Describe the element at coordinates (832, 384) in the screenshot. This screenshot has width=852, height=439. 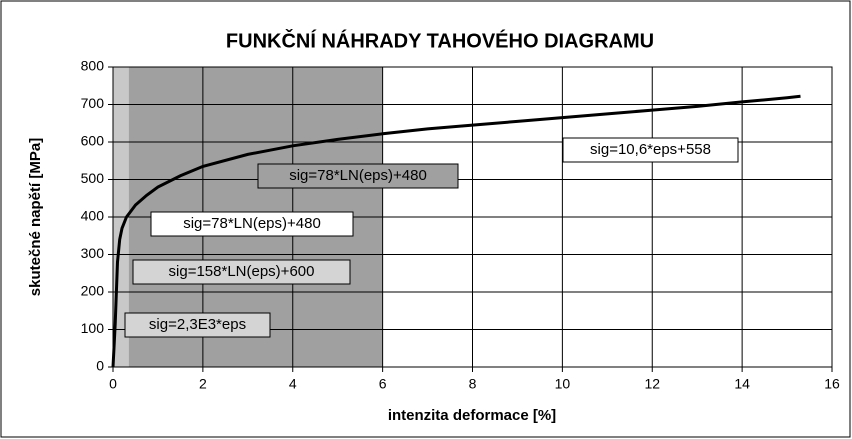
I see `x-tick-label: 16` at that location.